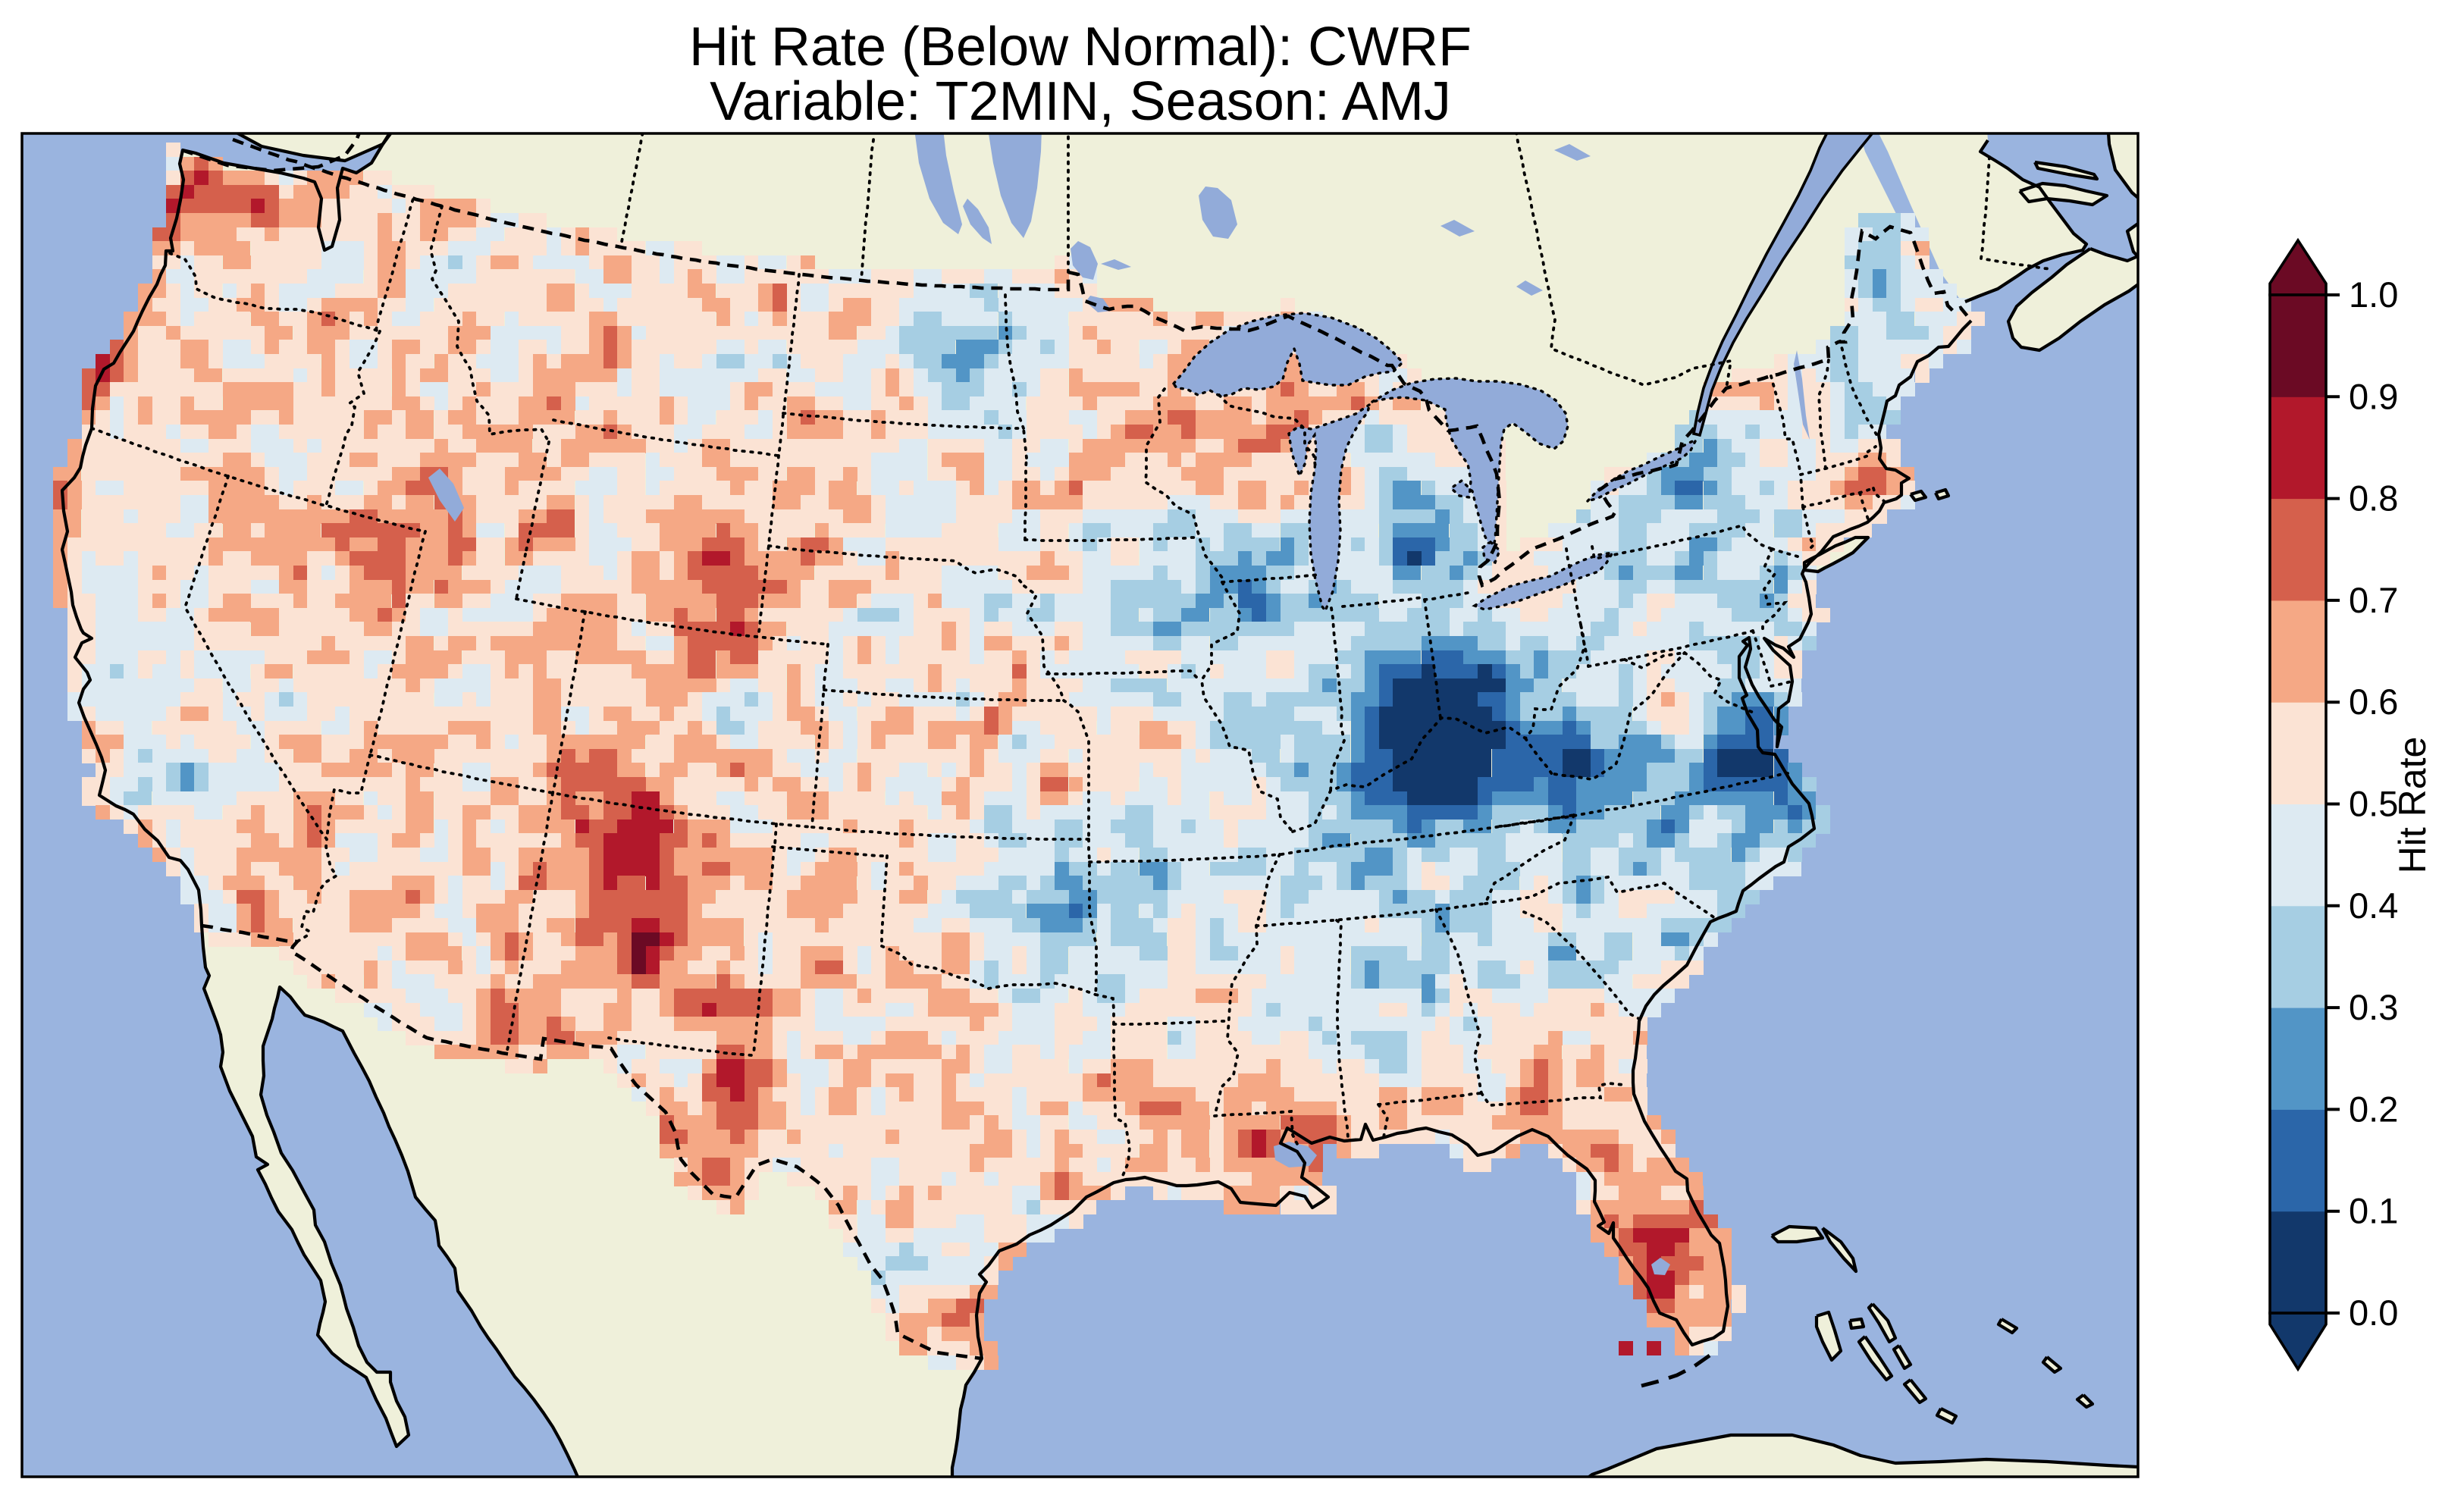 The image size is (2464, 1498). What do you see at coordinates (2374, 600) in the screenshot?
I see `svg-text: 0.7` at bounding box center [2374, 600].